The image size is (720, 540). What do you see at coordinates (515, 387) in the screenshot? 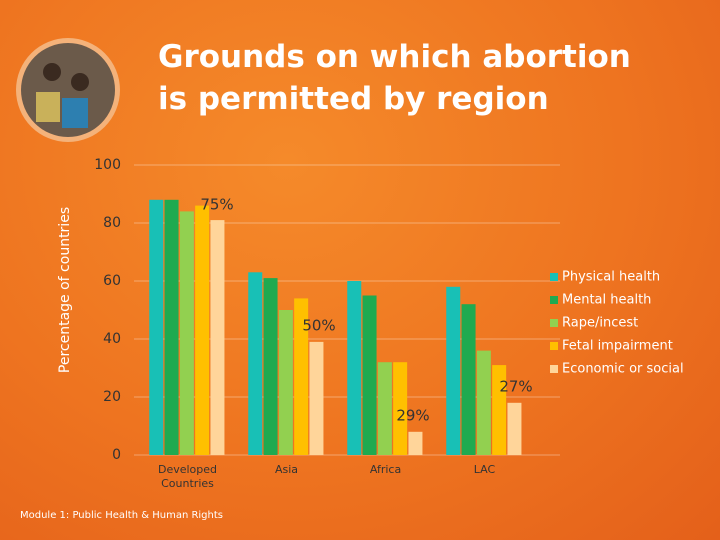
I see `annotation: 27%` at bounding box center [515, 387].